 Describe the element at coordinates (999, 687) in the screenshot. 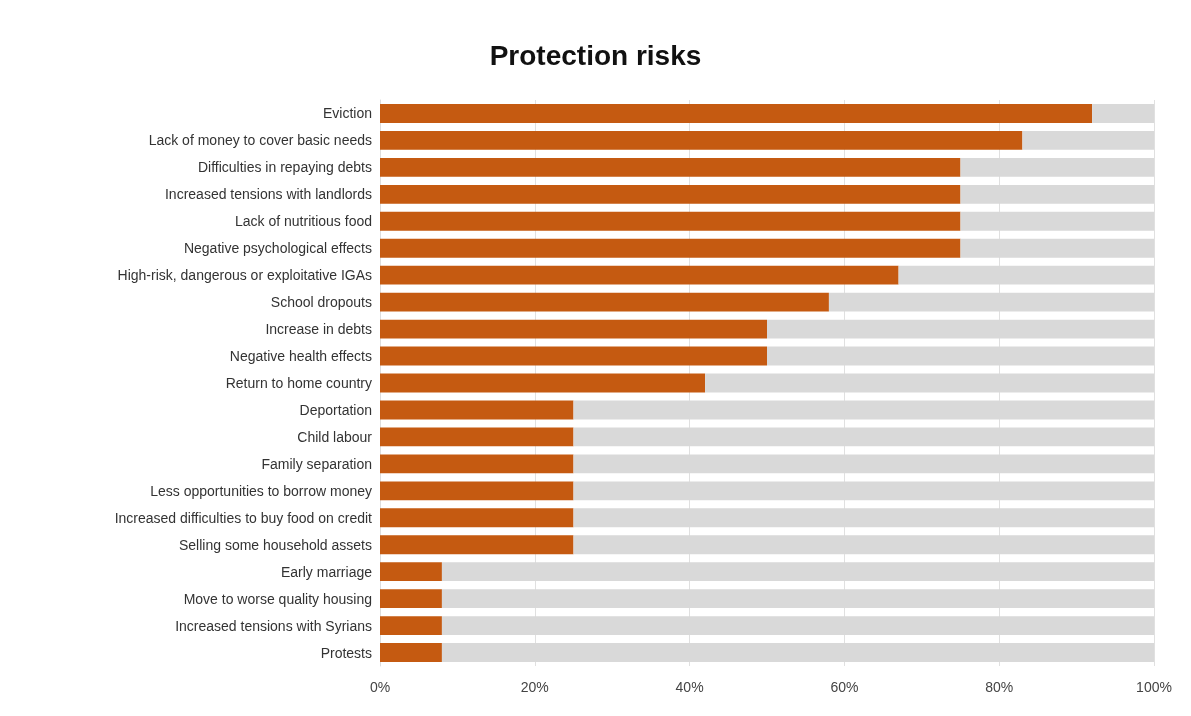

I see `x-tick-label: 80%` at that location.